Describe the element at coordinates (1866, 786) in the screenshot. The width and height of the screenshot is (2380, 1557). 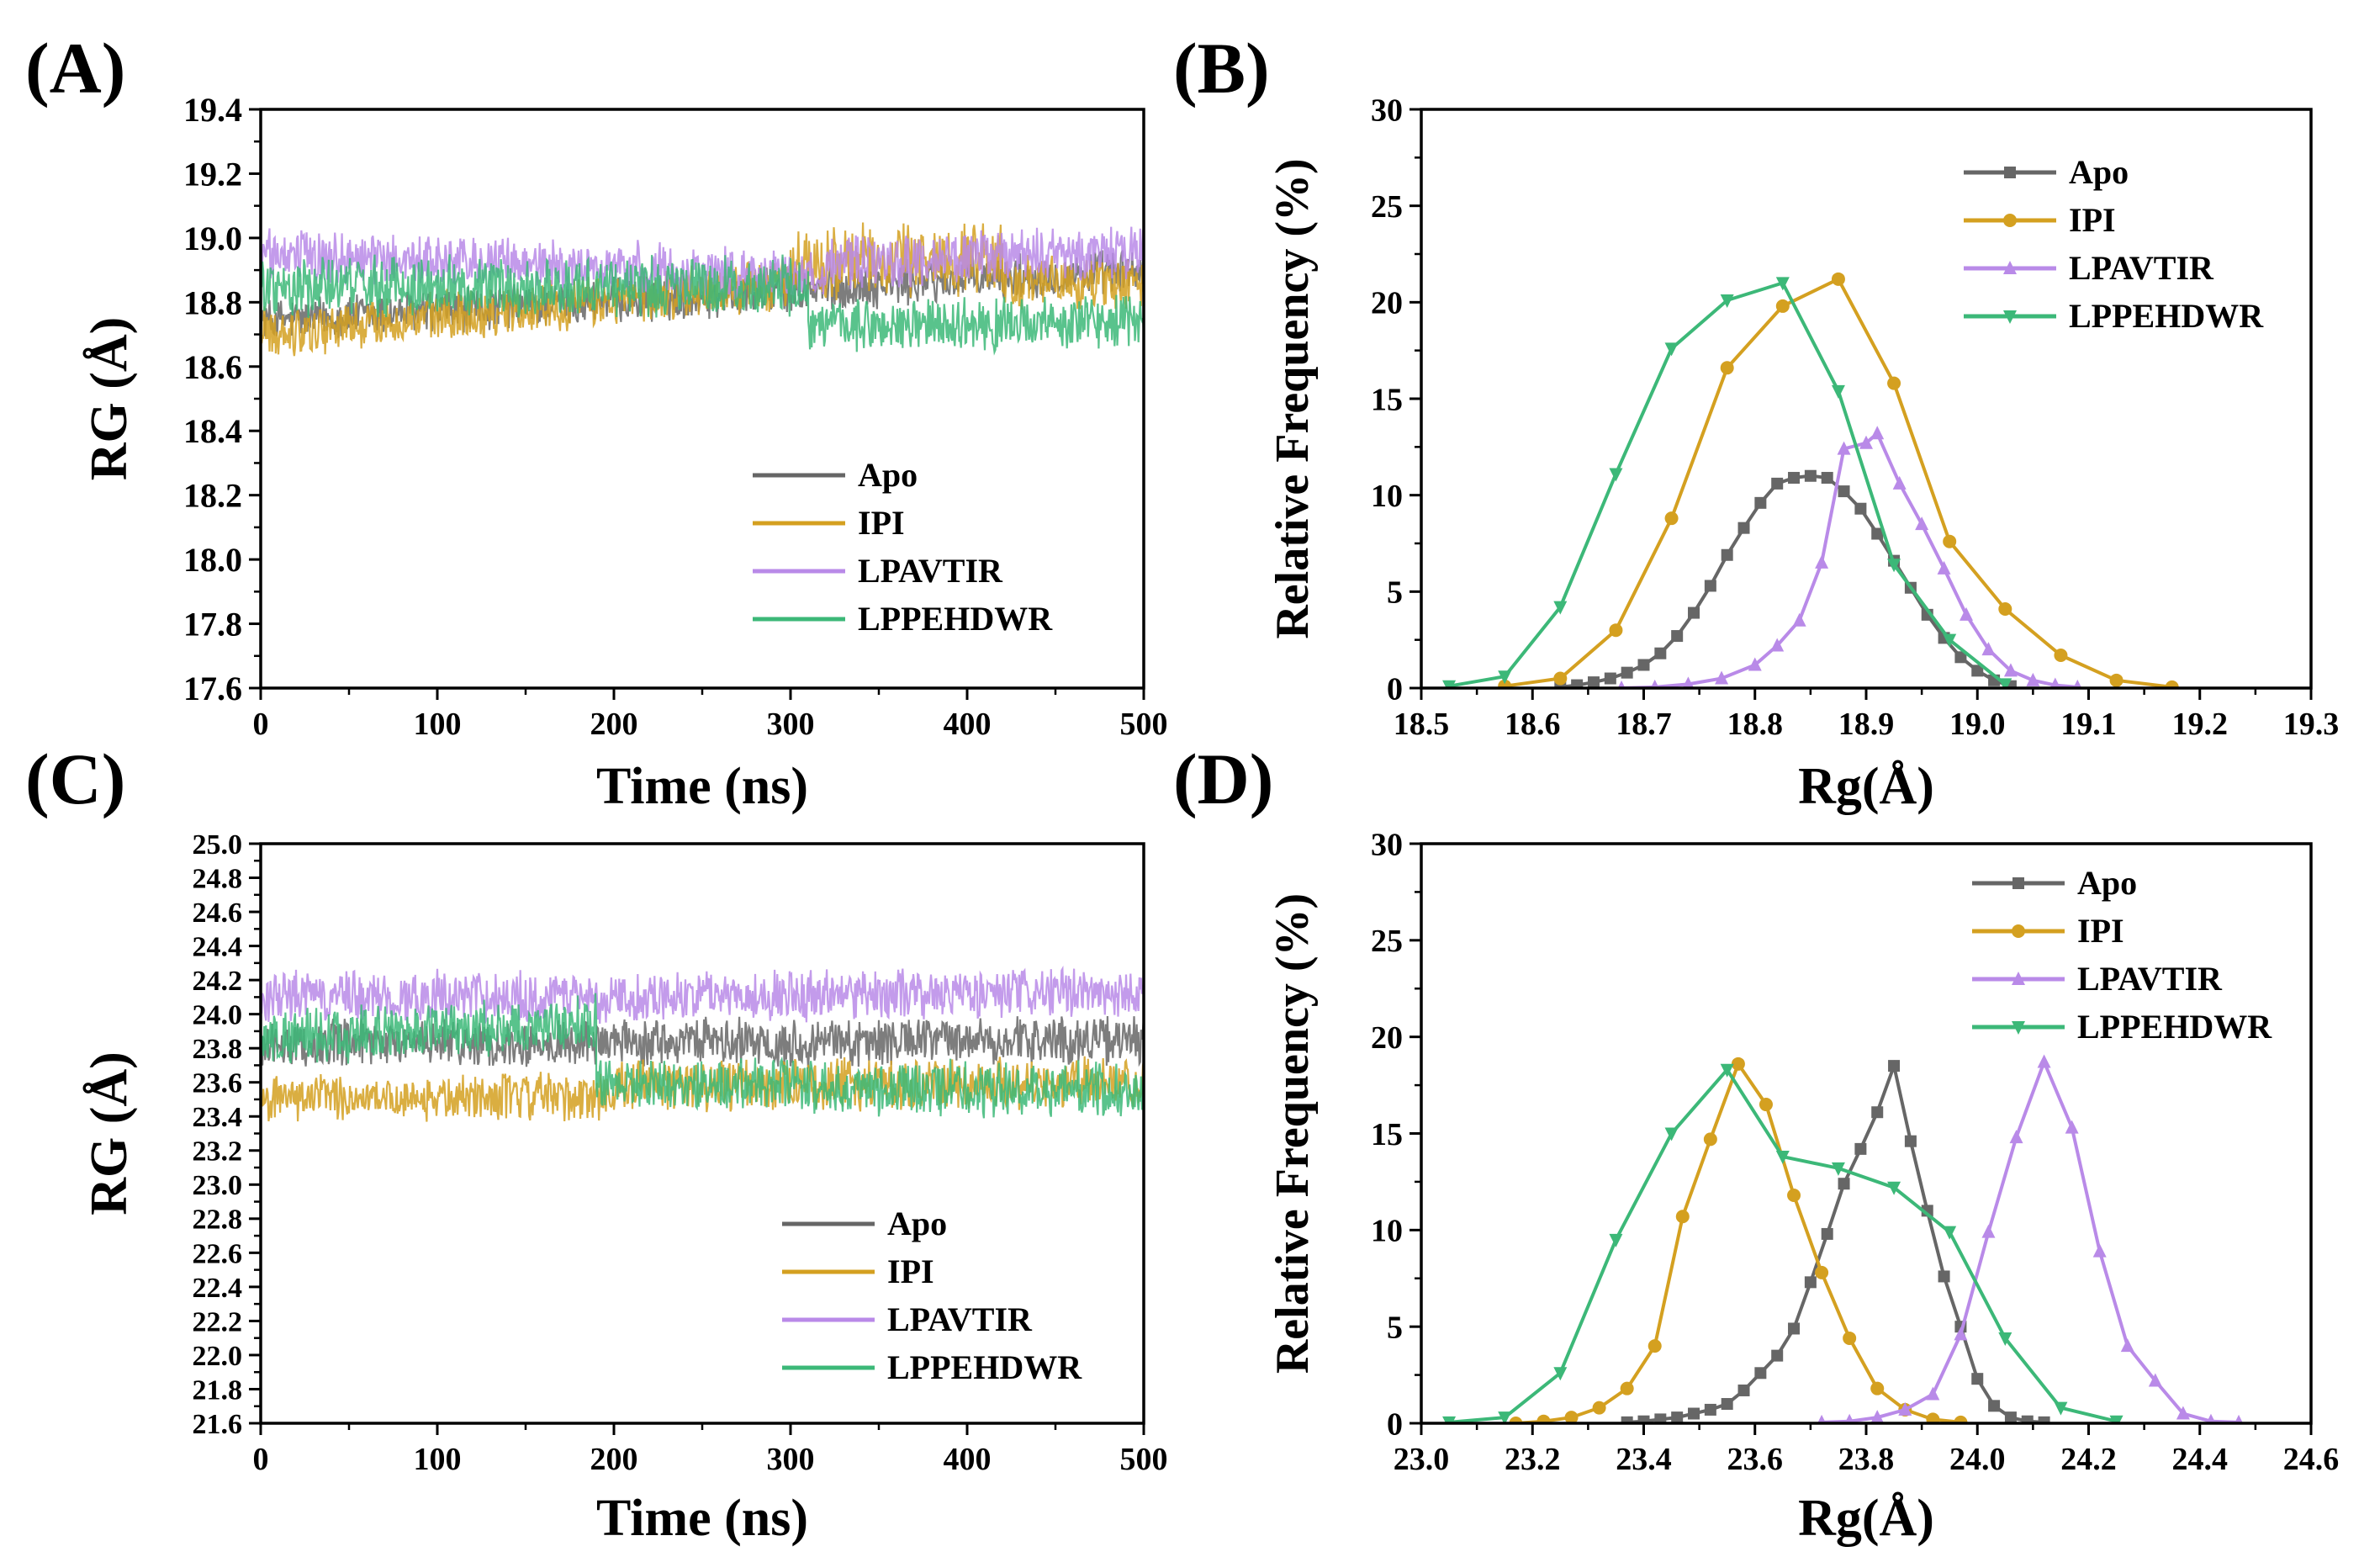
I see `x-axis-title: Rg(Å)` at that location.